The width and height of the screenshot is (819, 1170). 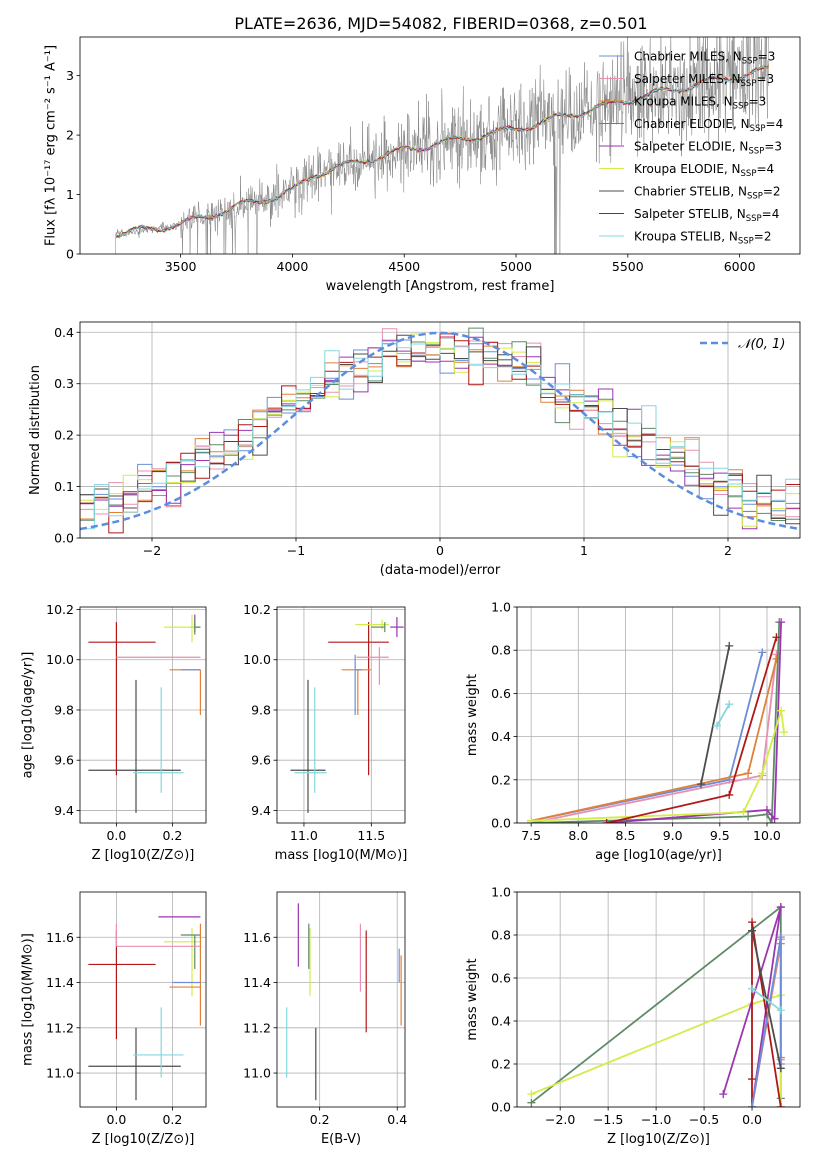 I want to click on age_vs_Z-frame, so click(x=143, y=715).